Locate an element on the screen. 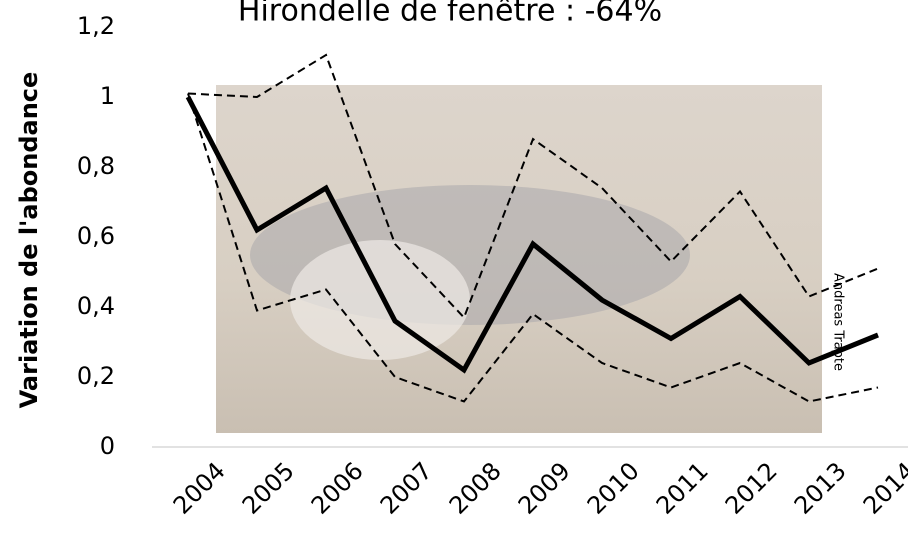 The width and height of the screenshot is (908, 547). x-tick-label: 2012 is located at coordinates (751, 488).